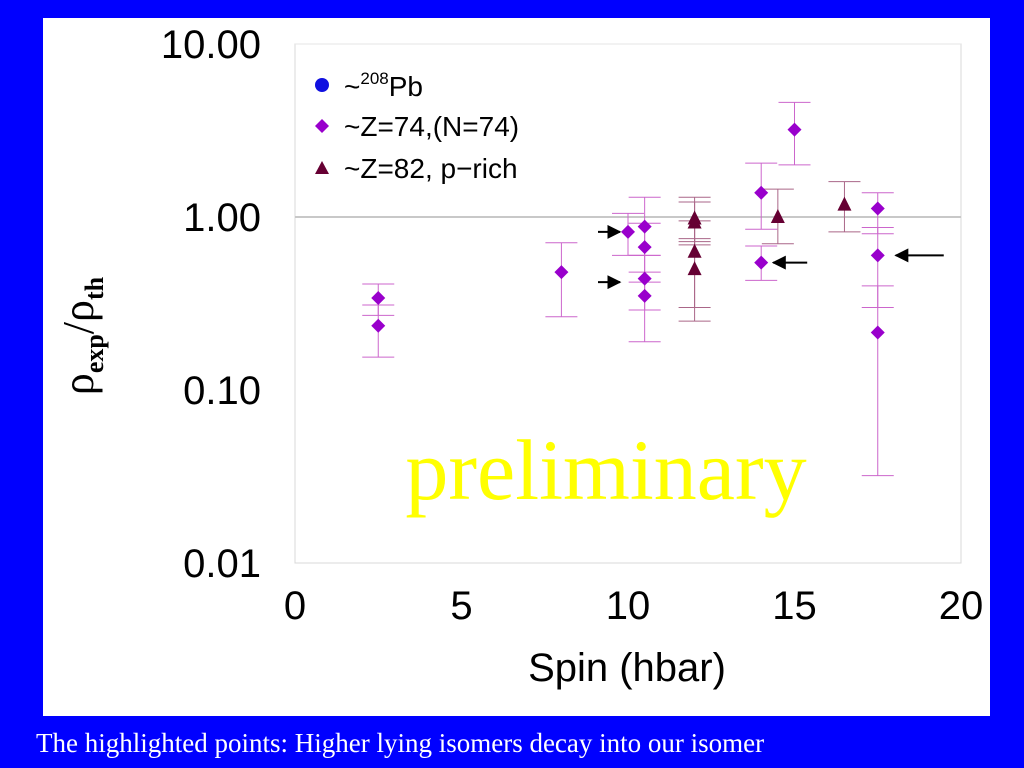  What do you see at coordinates (627, 668) in the screenshot?
I see `x-axis-label: Spin (hbar)` at bounding box center [627, 668].